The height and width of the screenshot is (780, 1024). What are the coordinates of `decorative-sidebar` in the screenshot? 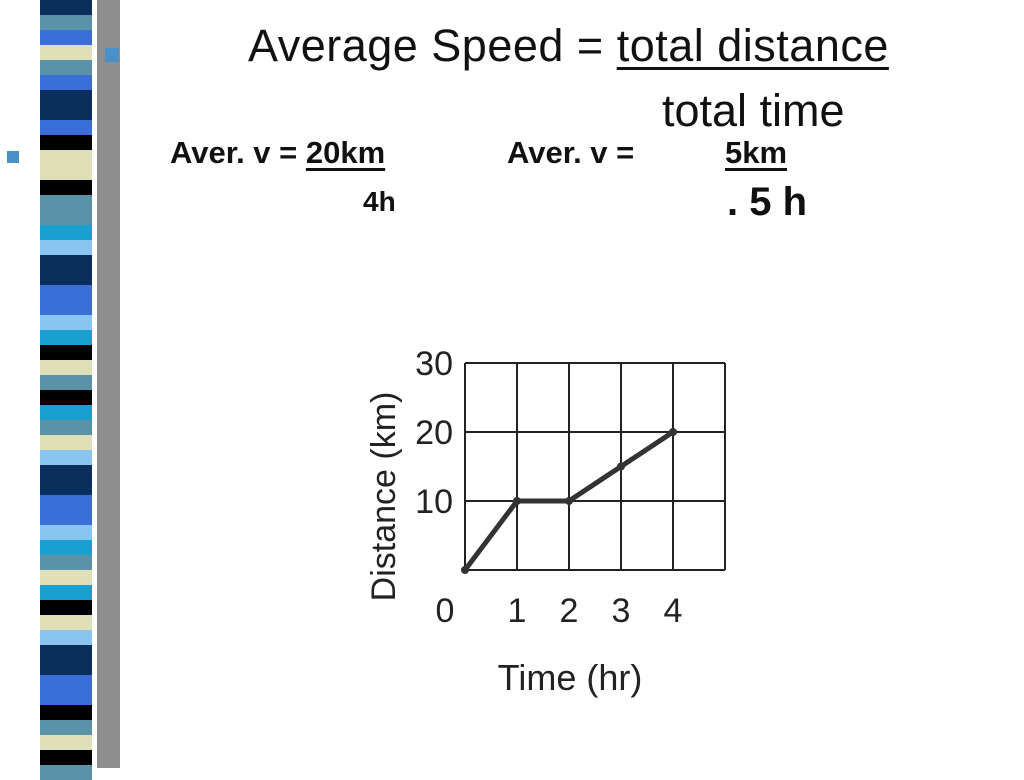 It's located at (60, 390).